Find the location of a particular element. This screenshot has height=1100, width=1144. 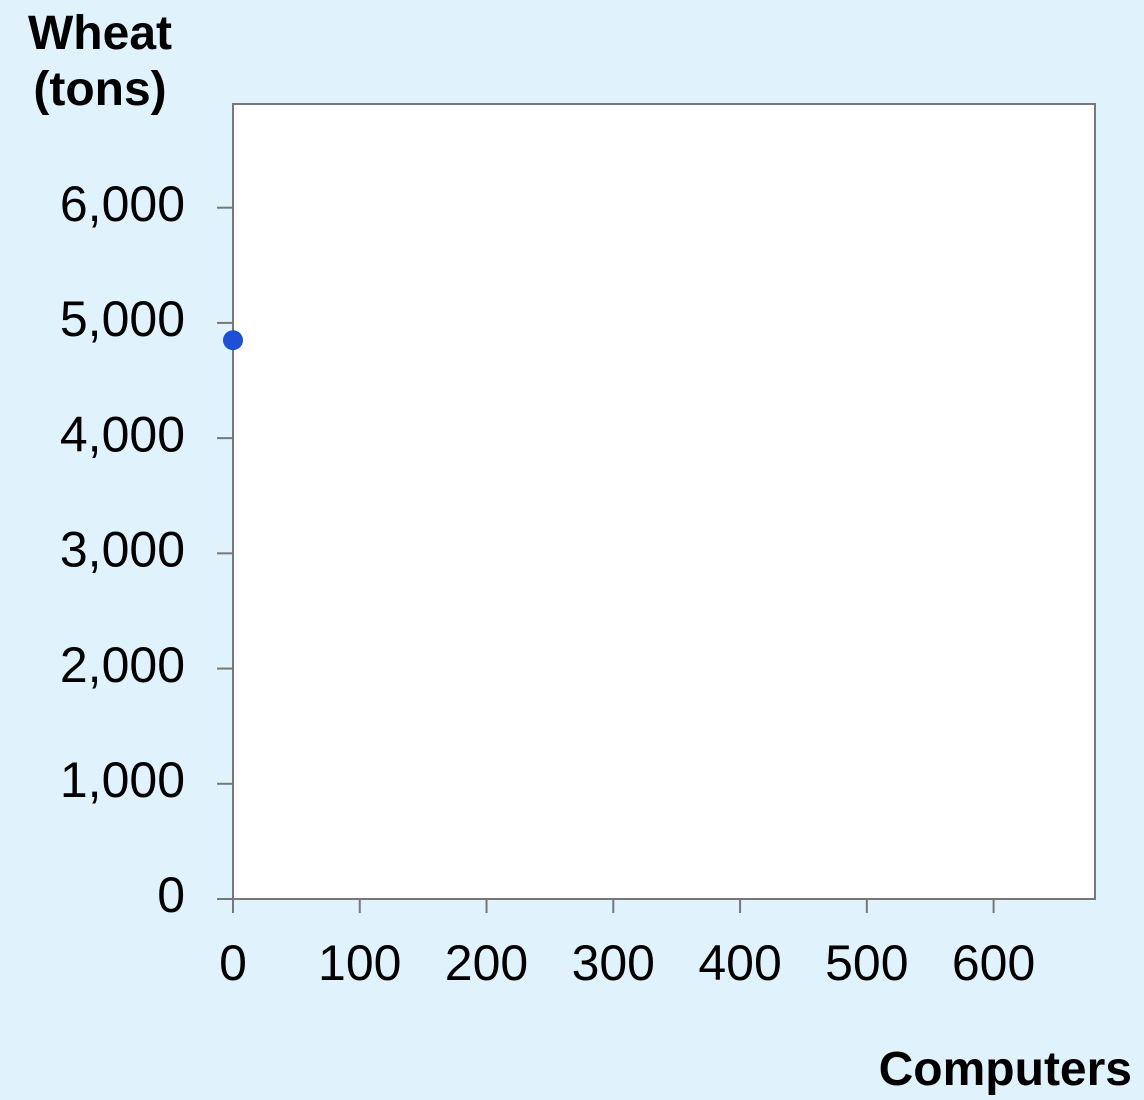

y-tick-label: 5,000 is located at coordinates (122, 319).